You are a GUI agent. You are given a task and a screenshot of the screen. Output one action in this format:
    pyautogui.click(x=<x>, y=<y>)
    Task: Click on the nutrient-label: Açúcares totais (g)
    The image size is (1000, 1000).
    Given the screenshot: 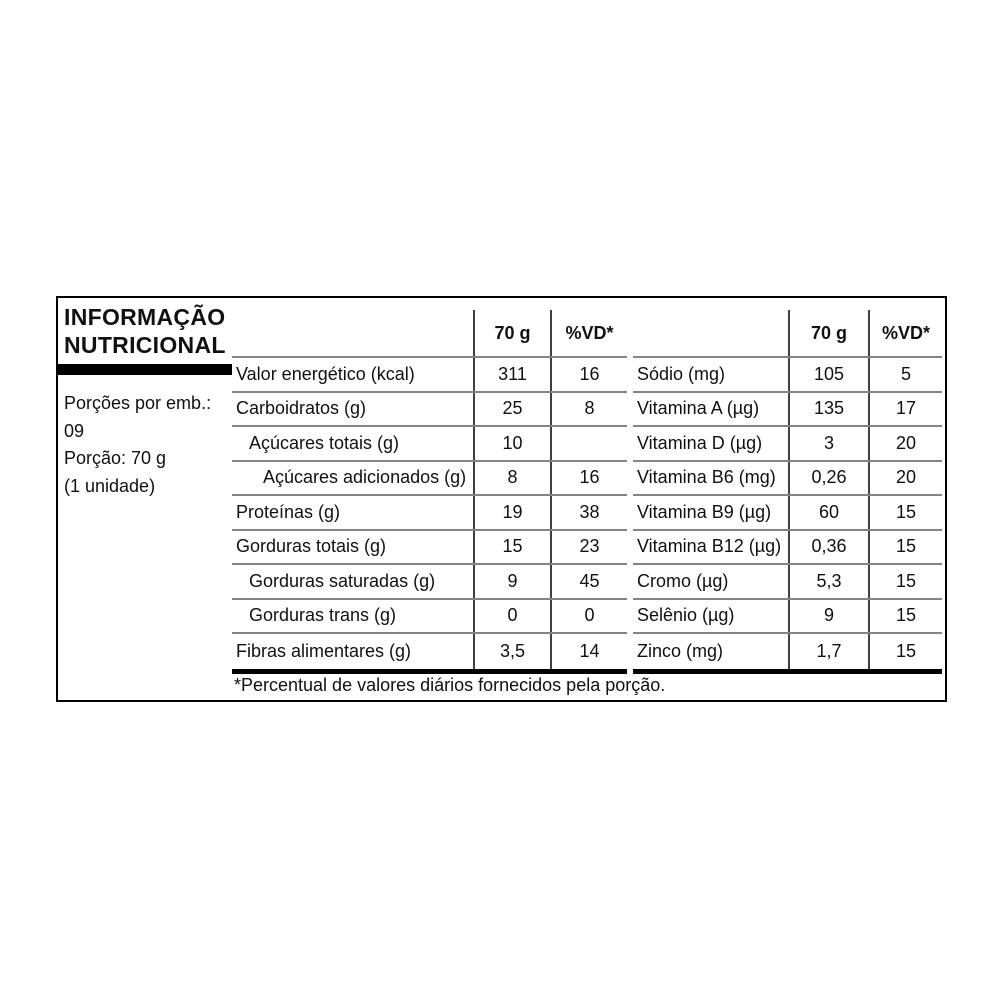 What is the action you would take?
    pyautogui.click(x=324, y=442)
    